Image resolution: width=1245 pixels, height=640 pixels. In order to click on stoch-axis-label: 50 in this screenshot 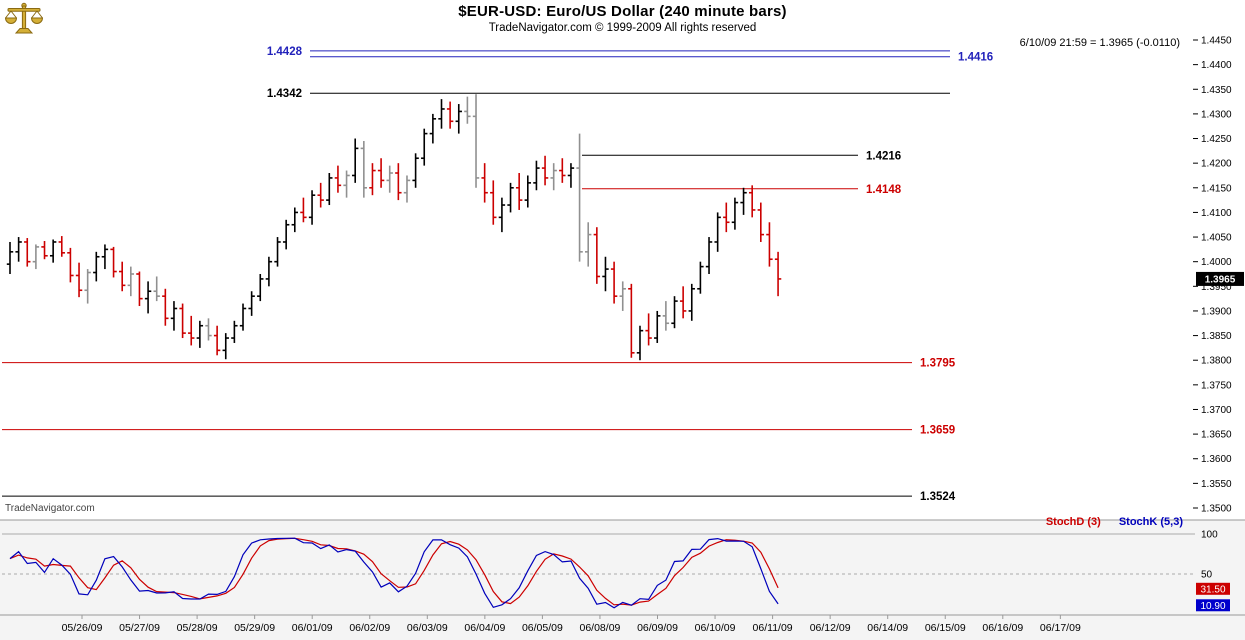, I will do `click(1207, 575)`.